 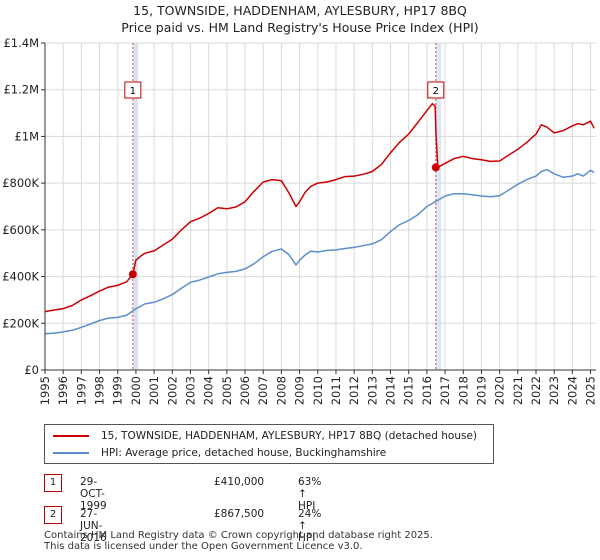 I want to click on x-tick-label: 2010, so click(x=318, y=390).